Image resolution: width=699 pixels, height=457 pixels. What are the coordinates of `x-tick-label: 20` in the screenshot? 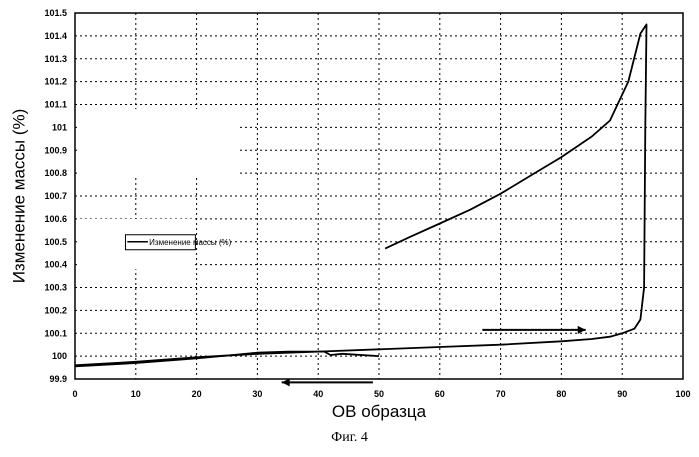 It's located at (197, 394).